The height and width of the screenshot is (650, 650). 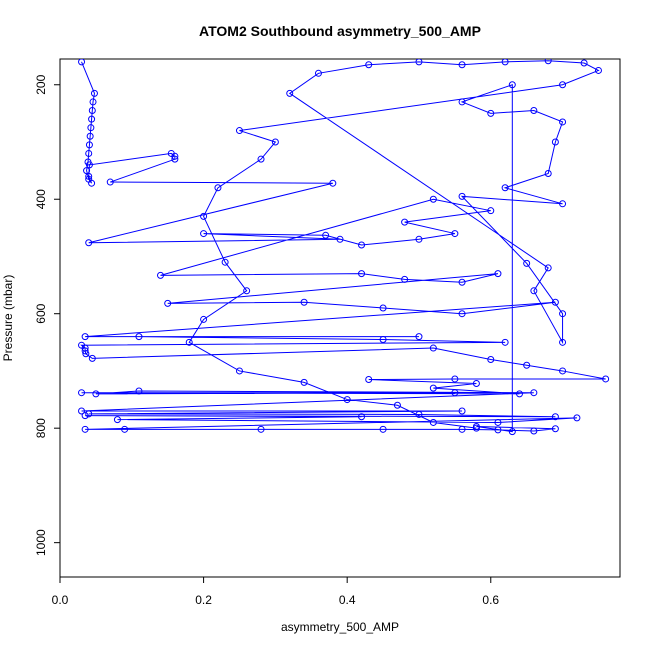 I want to click on x-tick-label: 0.4, so click(x=347, y=600).